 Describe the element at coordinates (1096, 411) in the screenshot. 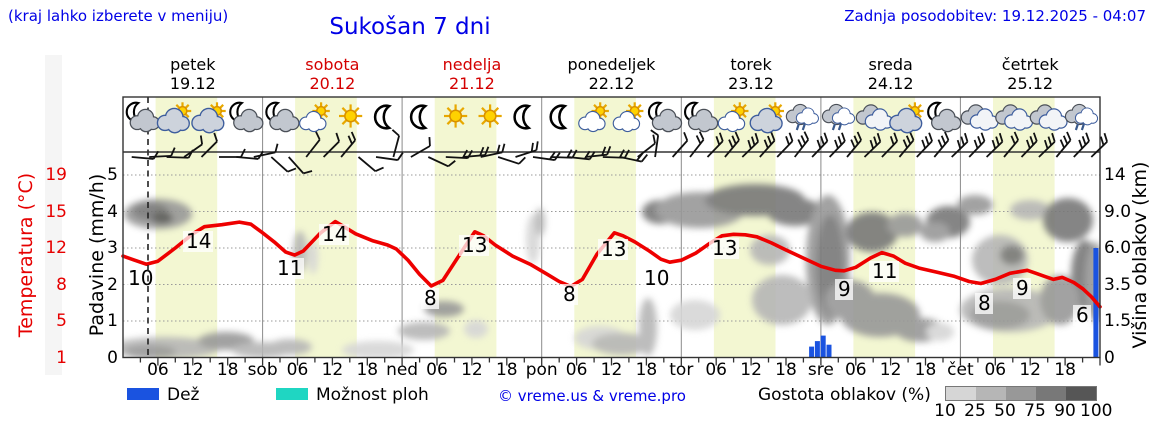

I see `cloud-density-scale-value: 100` at that location.